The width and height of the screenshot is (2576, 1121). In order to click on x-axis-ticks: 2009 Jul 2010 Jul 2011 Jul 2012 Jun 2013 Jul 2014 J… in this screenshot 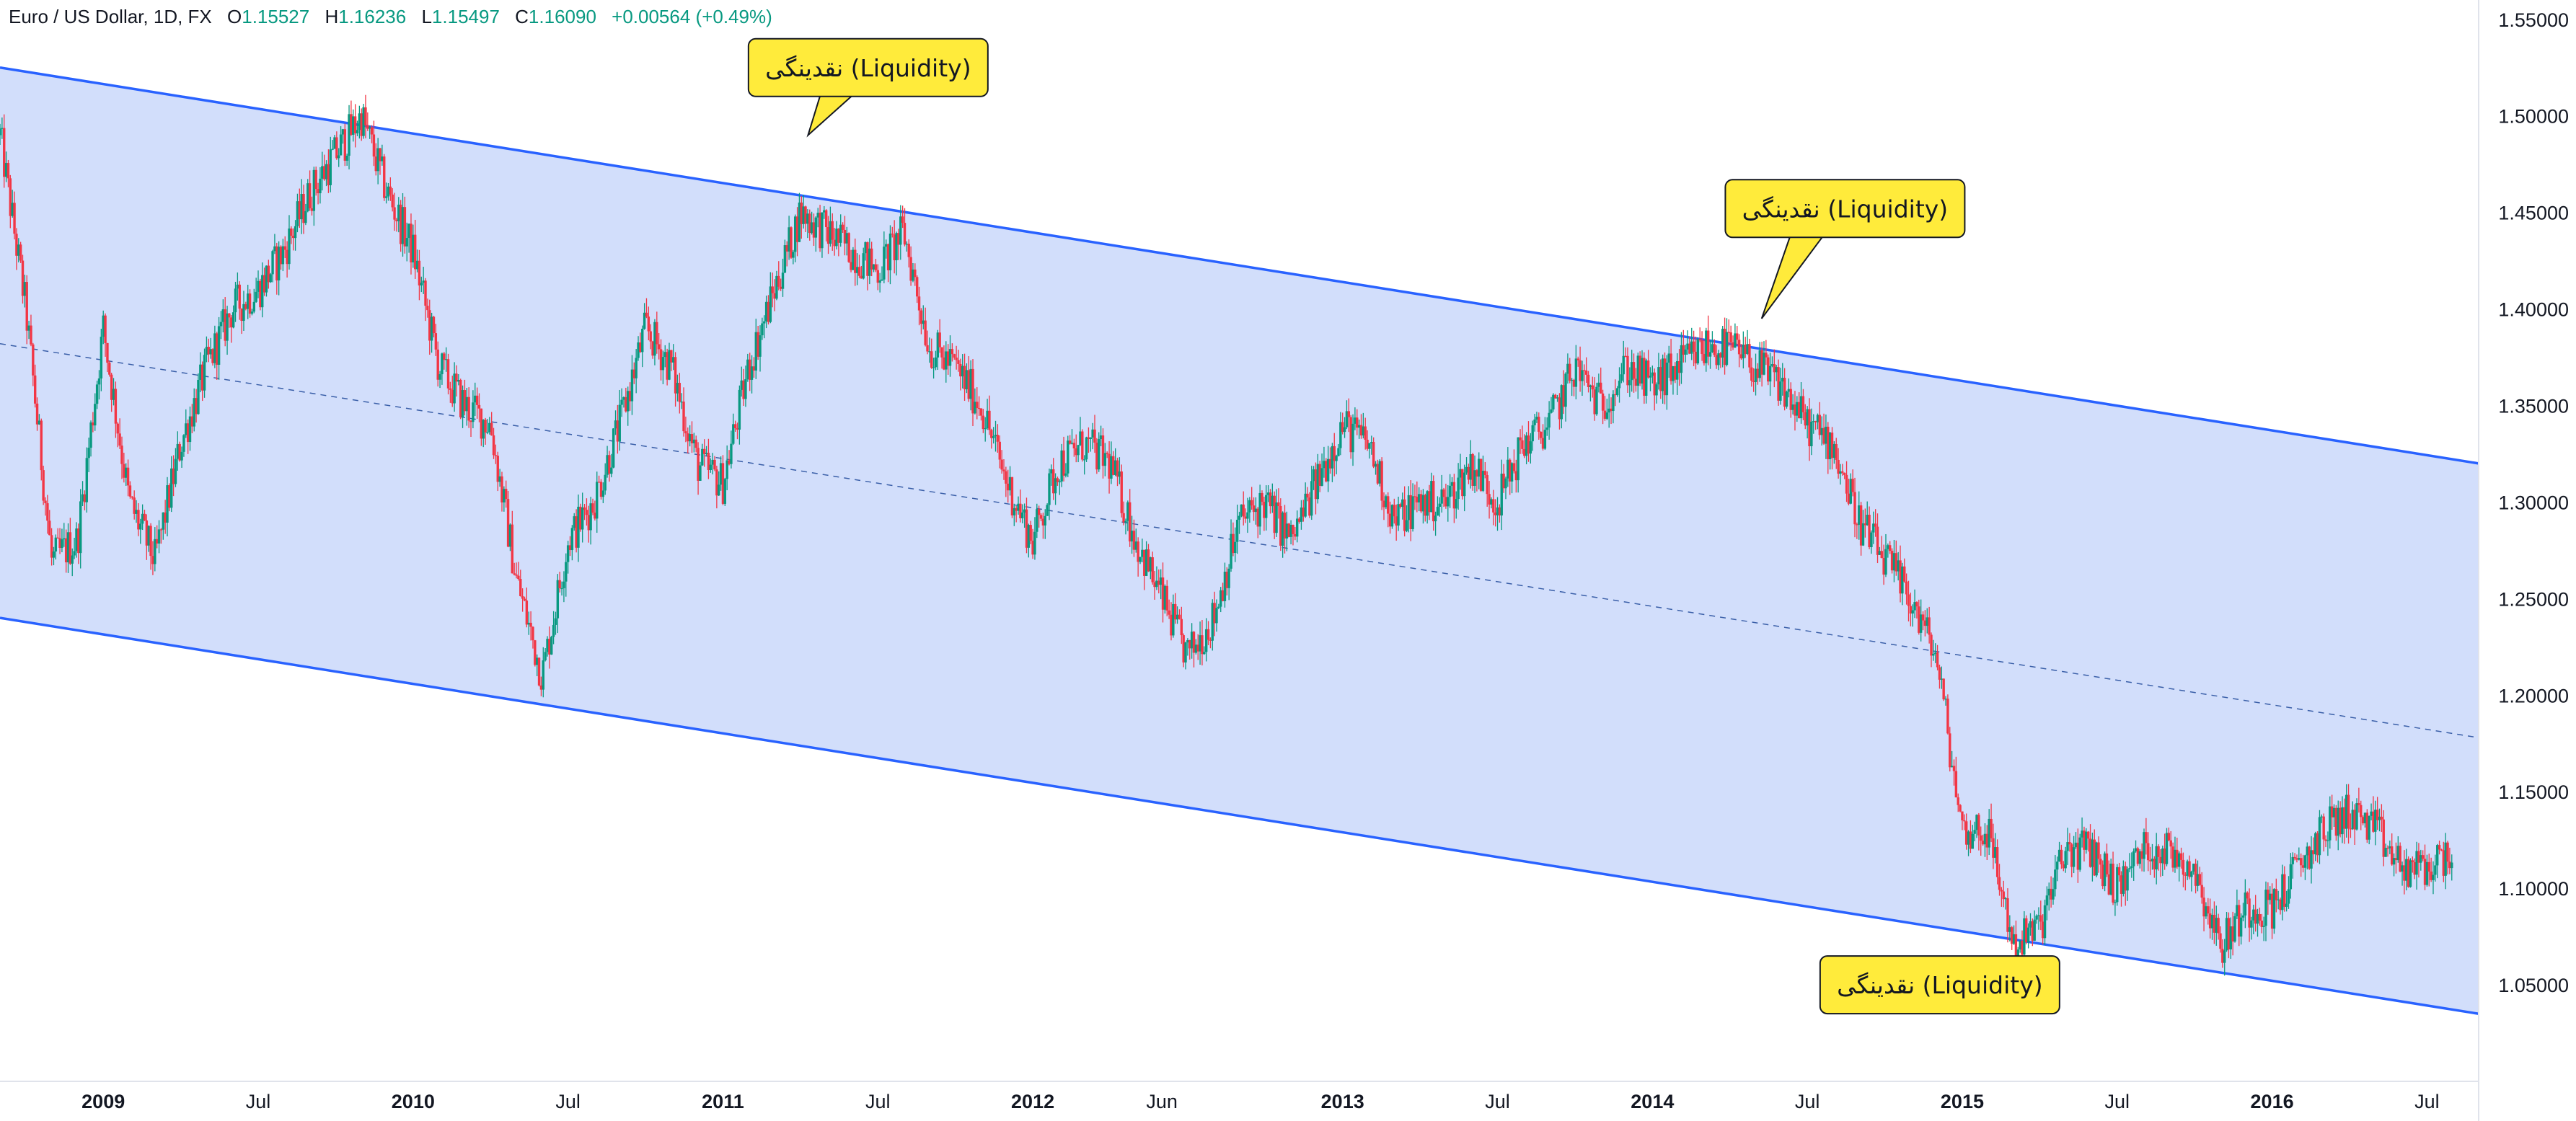, I will do `click(1260, 1101)`.